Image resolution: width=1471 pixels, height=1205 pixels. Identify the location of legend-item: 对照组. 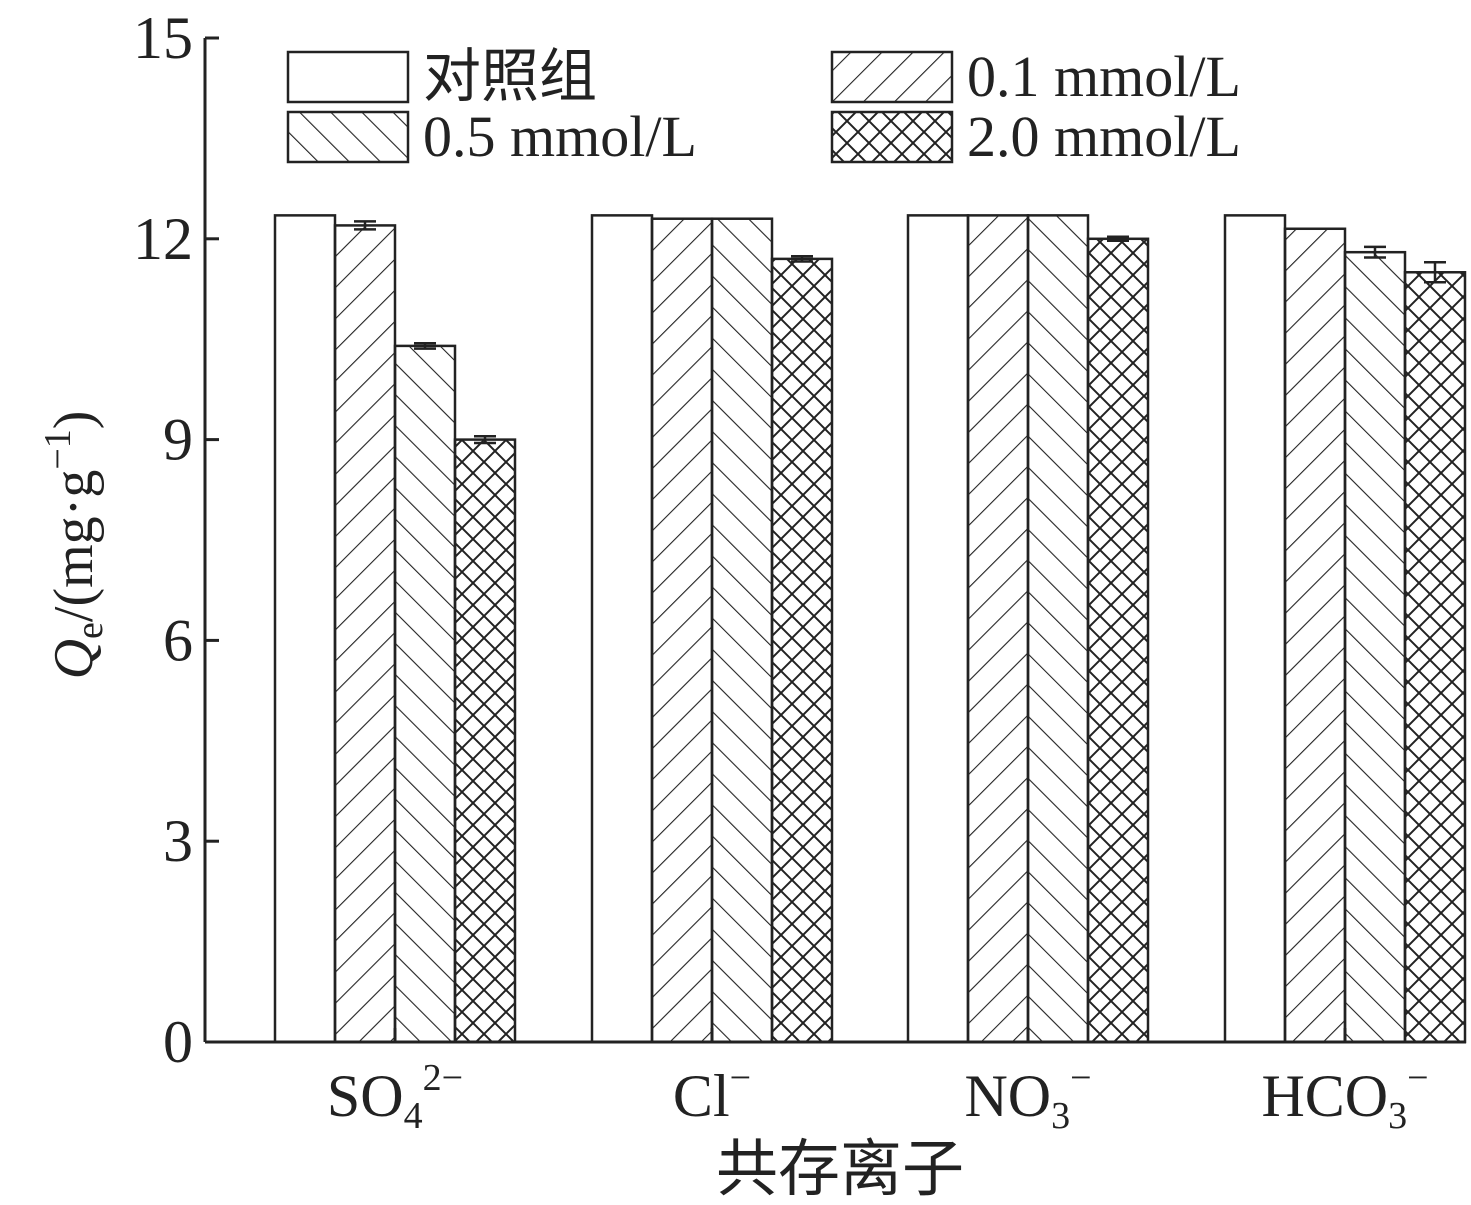
(441, 76).